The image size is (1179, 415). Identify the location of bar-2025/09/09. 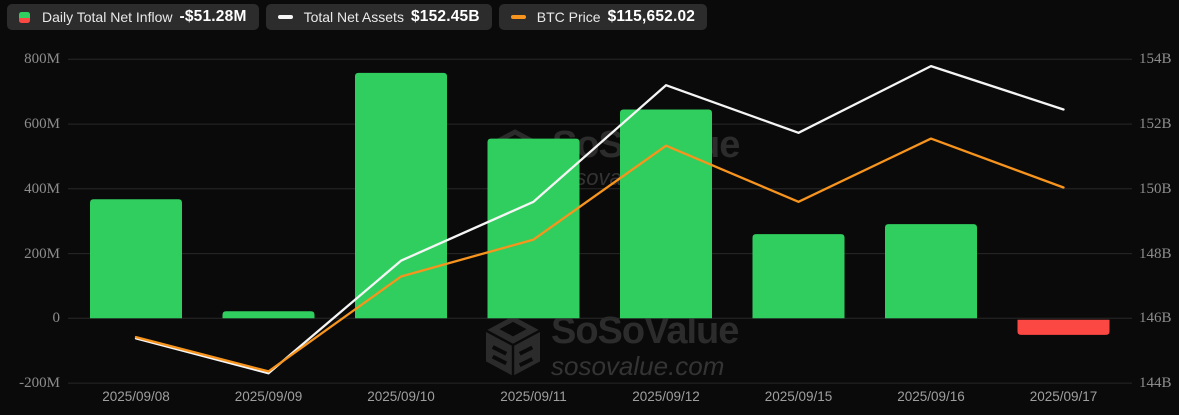
(268, 315).